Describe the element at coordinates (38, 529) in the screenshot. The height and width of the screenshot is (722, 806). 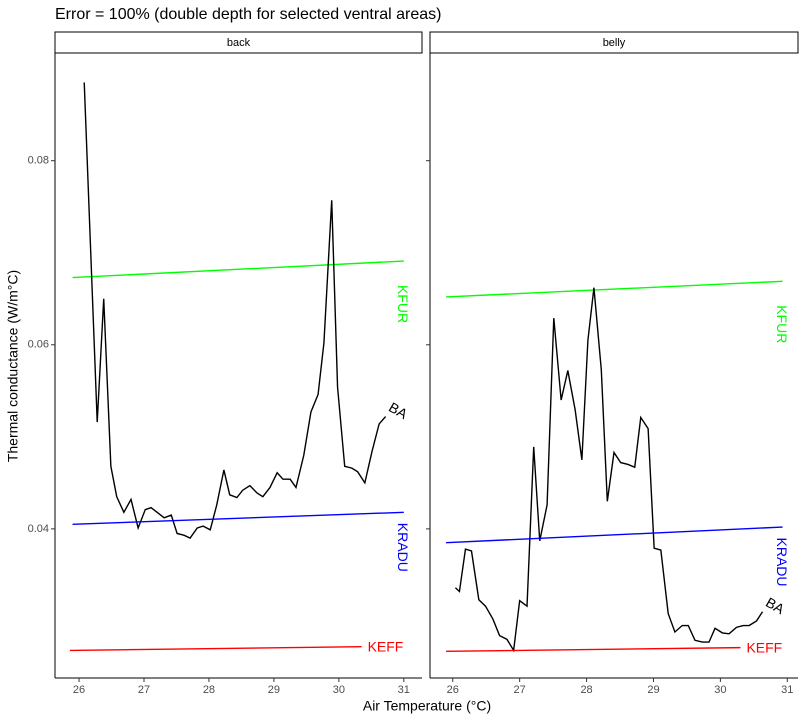
I see `y-tick-label: 0.04` at that location.